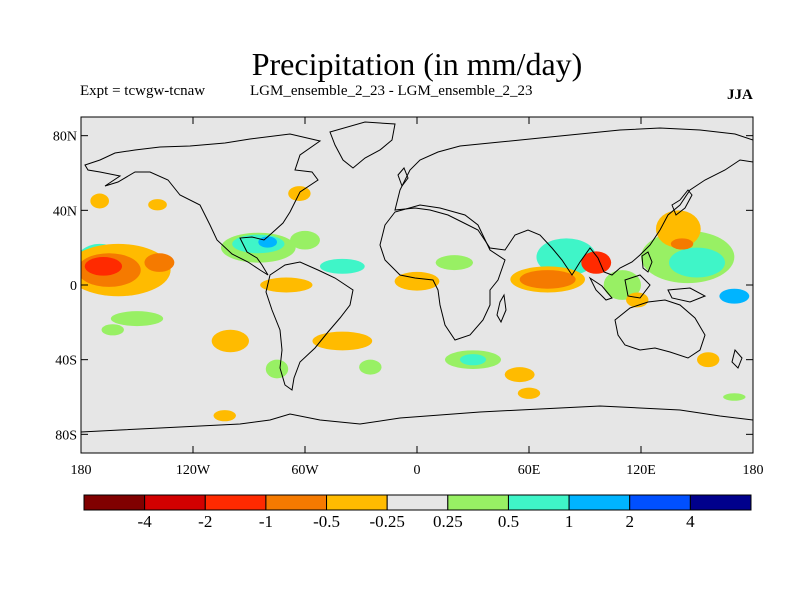 This screenshot has width=800, height=600. What do you see at coordinates (145, 521) in the screenshot?
I see `colorbar-label: -4` at bounding box center [145, 521].